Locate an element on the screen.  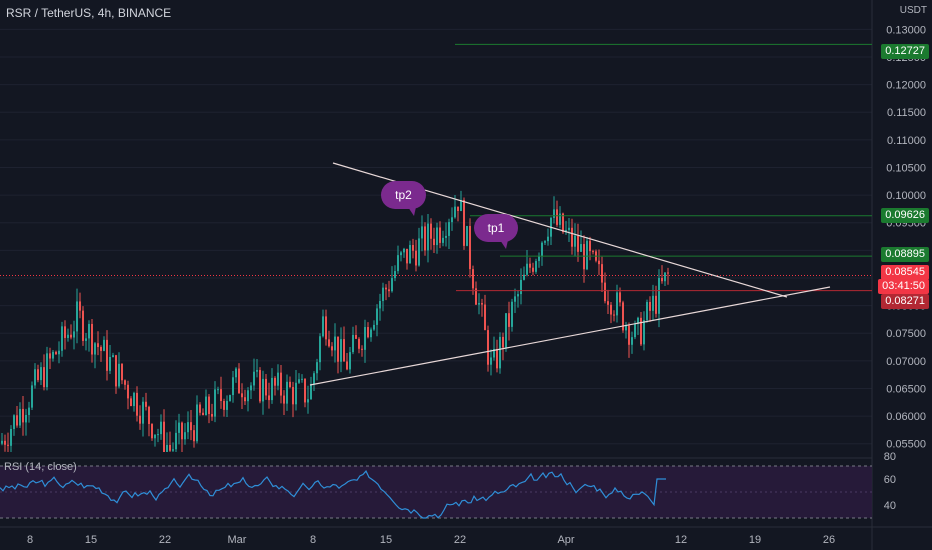
price-axis-label: 0.07000 is located at coordinates (906, 362).